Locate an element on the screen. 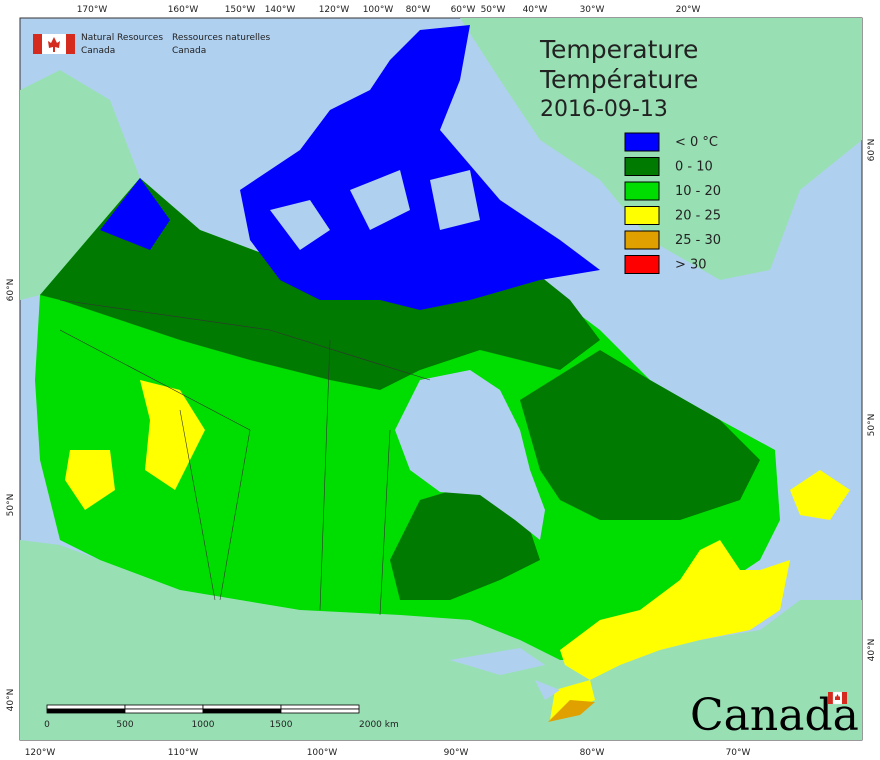  longitude-label: 170°W is located at coordinates (92, 10).